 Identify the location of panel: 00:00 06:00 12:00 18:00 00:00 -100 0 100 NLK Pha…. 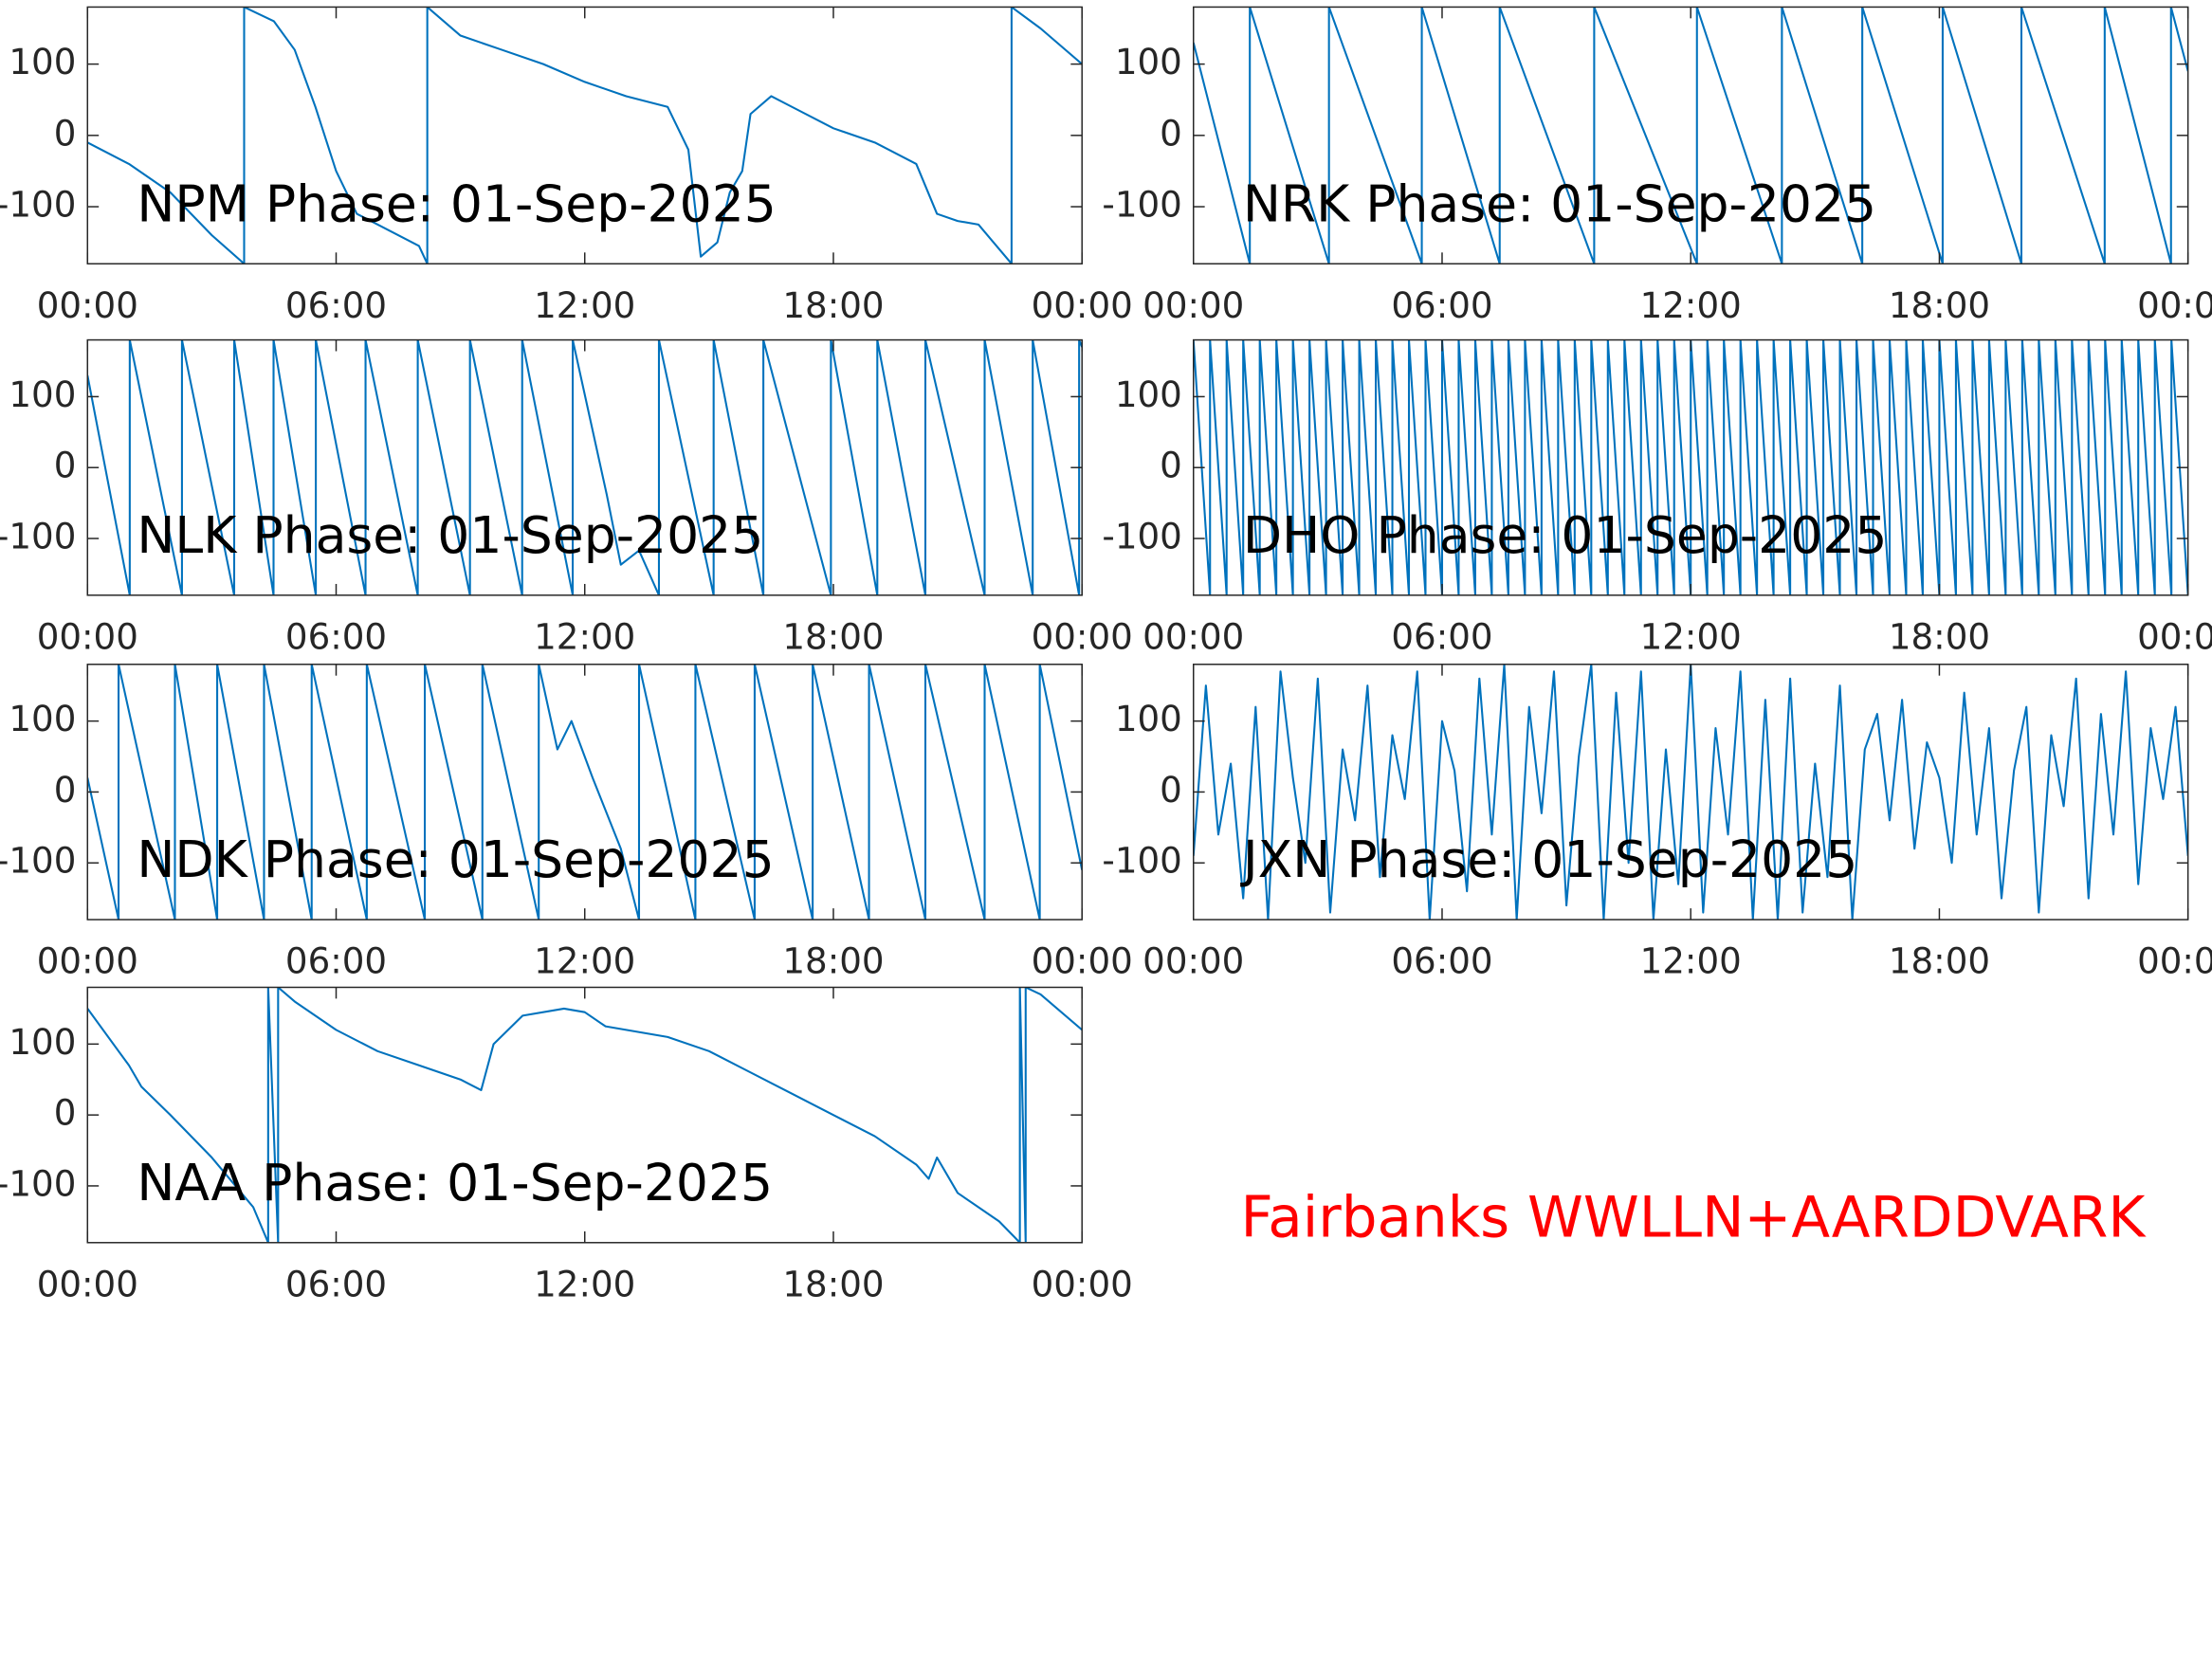
(566, 497).